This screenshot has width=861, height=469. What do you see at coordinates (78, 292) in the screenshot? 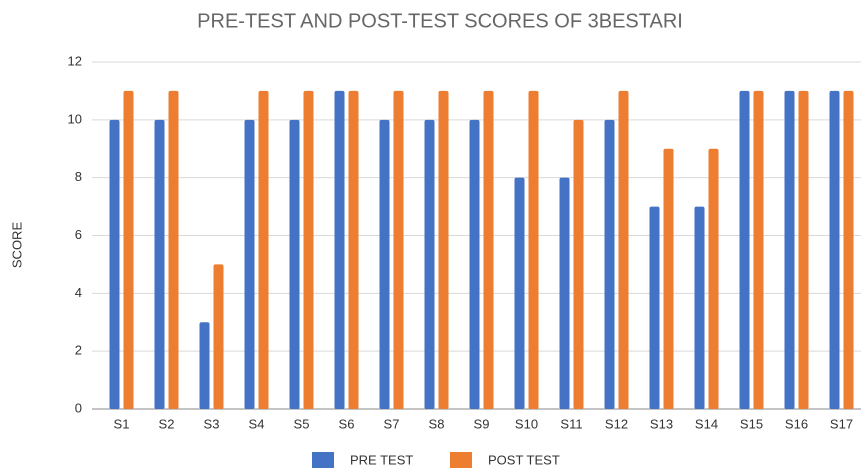
I see `y-tick-label: 4` at bounding box center [78, 292].